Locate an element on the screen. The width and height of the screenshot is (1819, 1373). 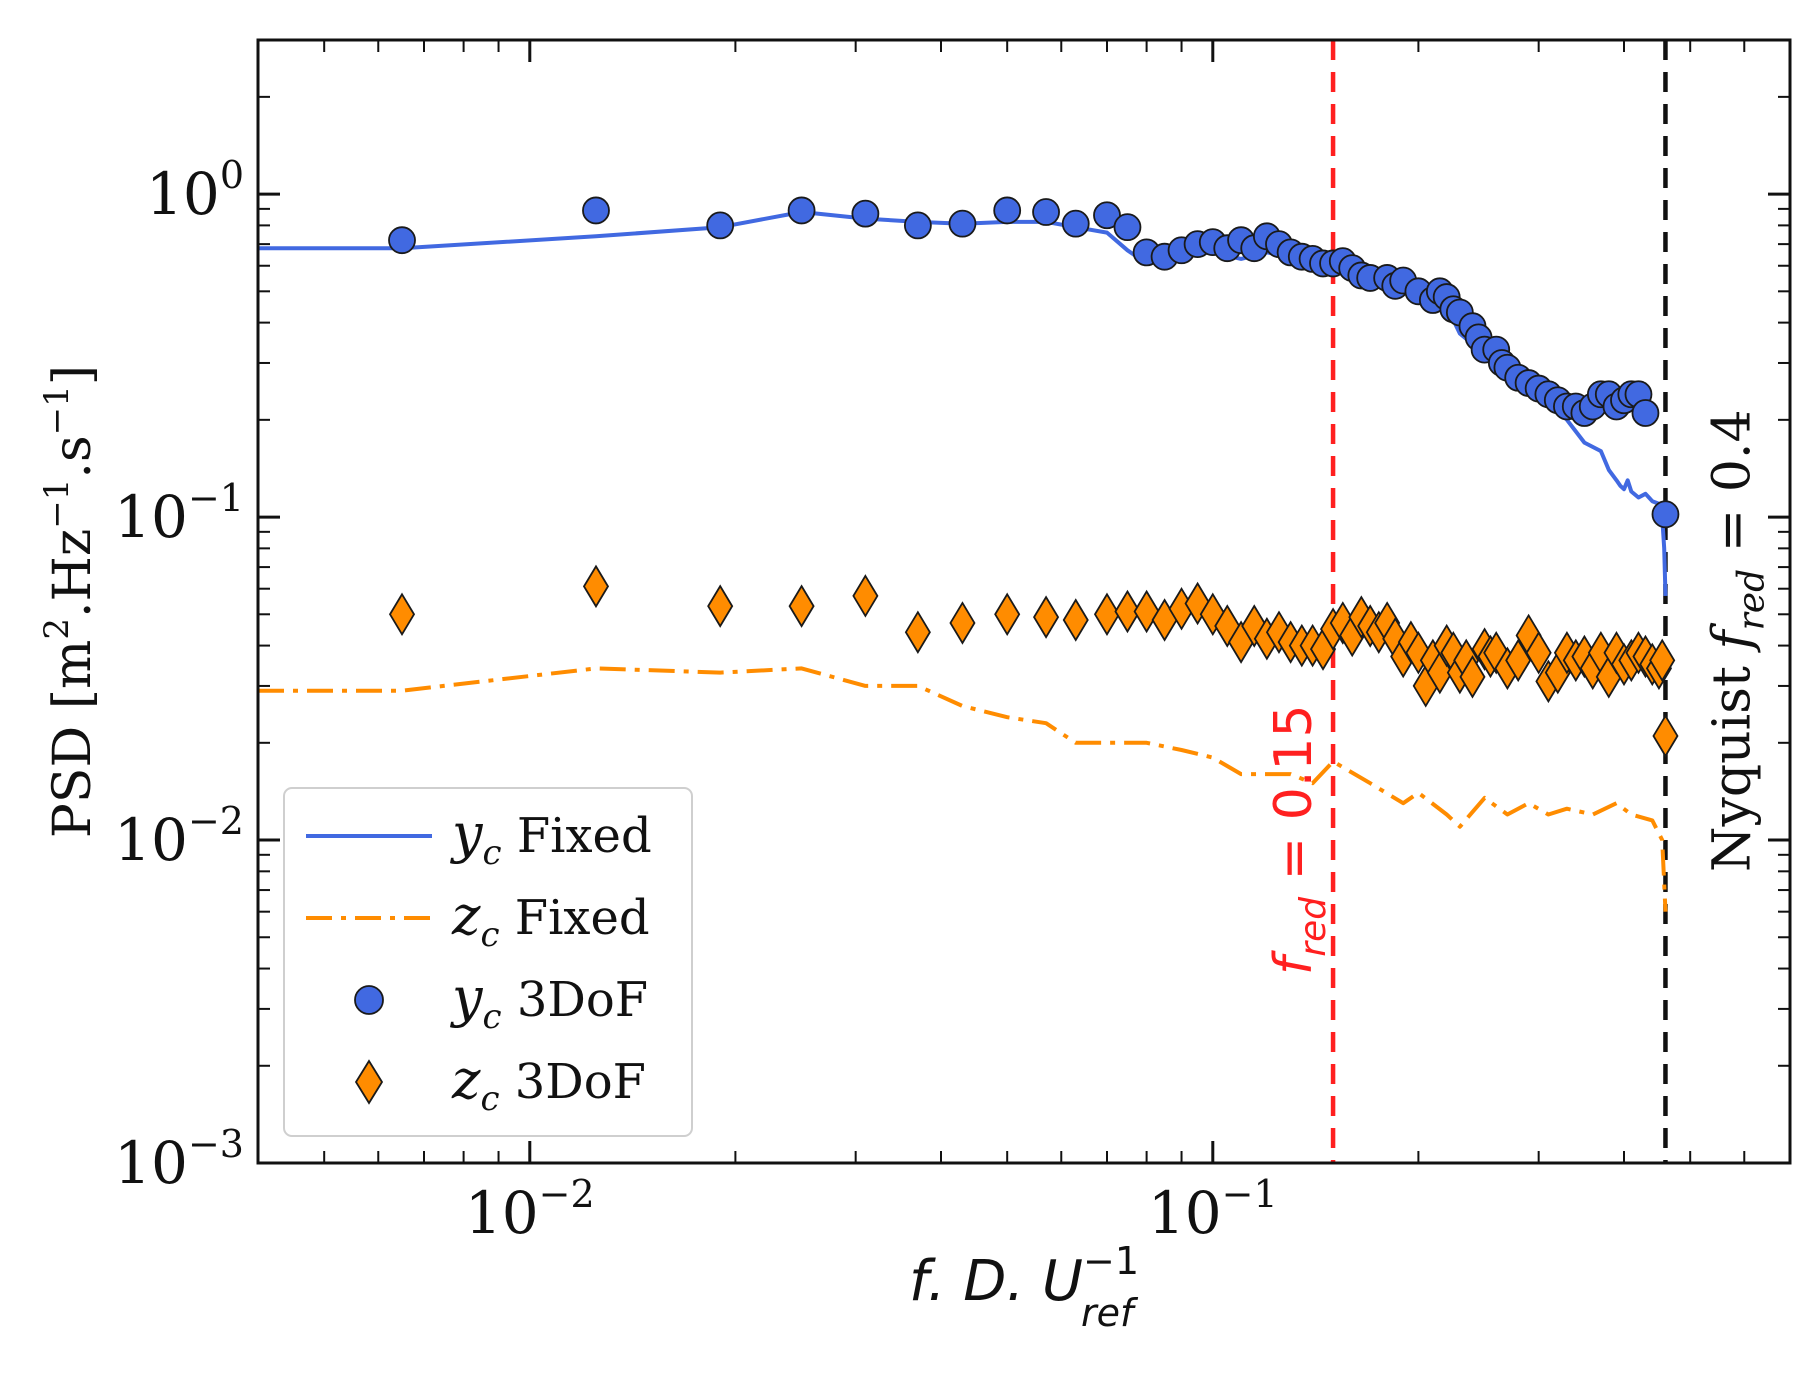
legend-label-3: zc 3DoF is located at coordinates (548, 1083).